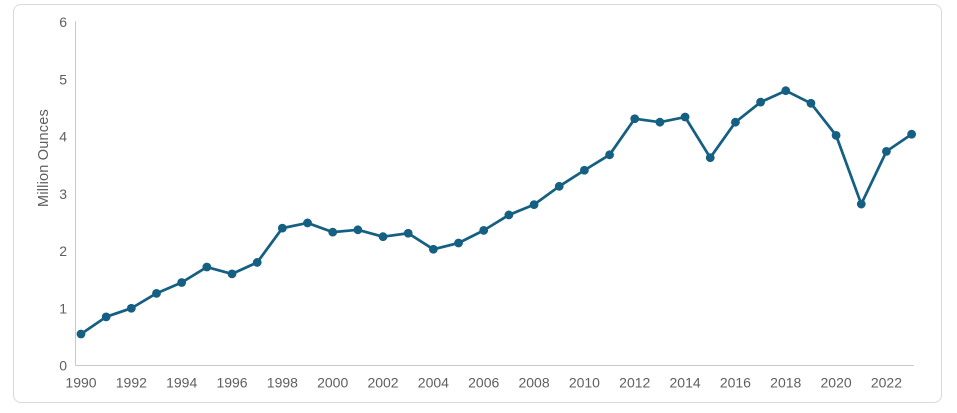 The height and width of the screenshot is (413, 957). What do you see at coordinates (811, 103) in the screenshot?
I see `data-point-2019` at bounding box center [811, 103].